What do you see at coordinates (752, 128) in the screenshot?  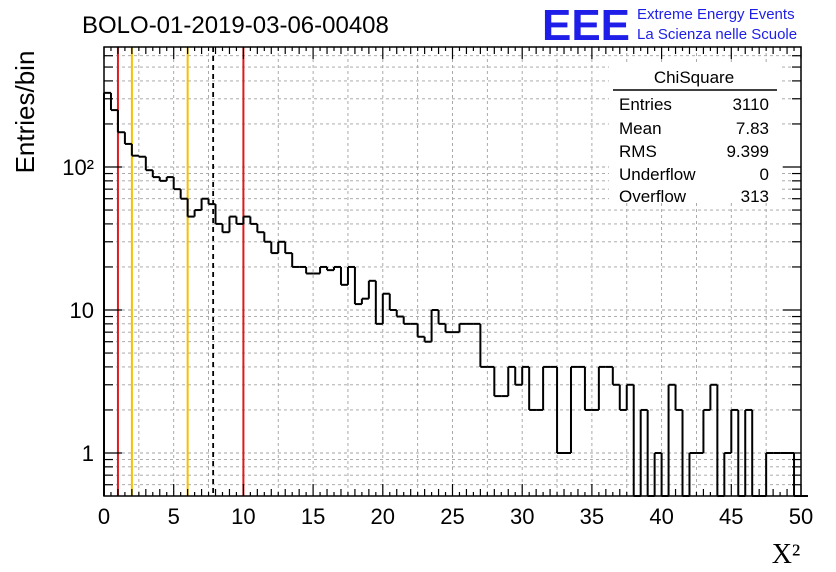 I see `stats-value-mean: 7.83` at bounding box center [752, 128].